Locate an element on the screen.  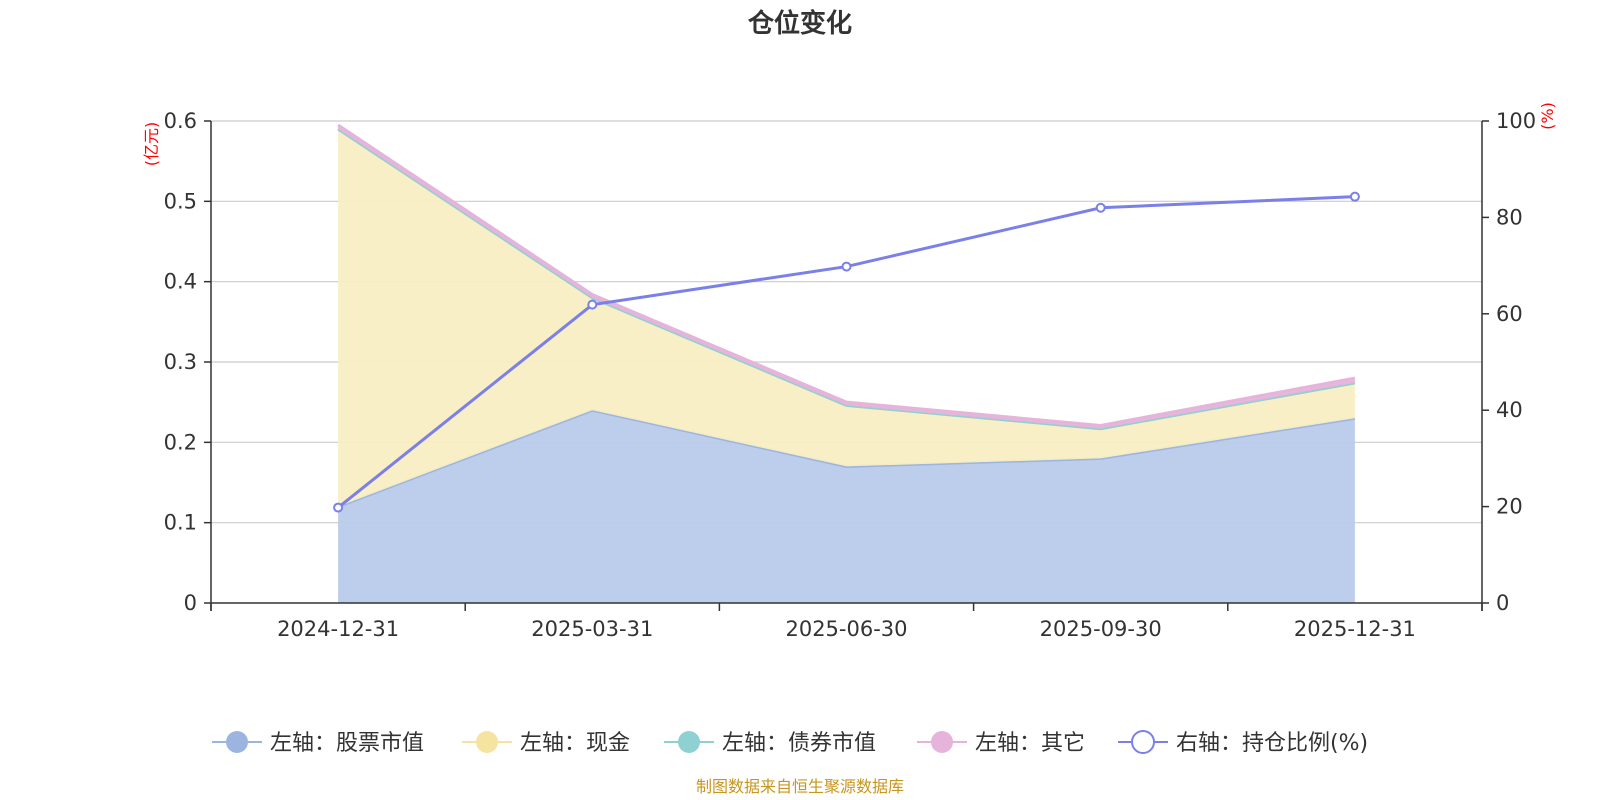
legend: 左轴：股票市值 左轴：现金 左轴：债券市值 左轴：其它 右轴：持仓比例(%) is located at coordinates (790, 743).